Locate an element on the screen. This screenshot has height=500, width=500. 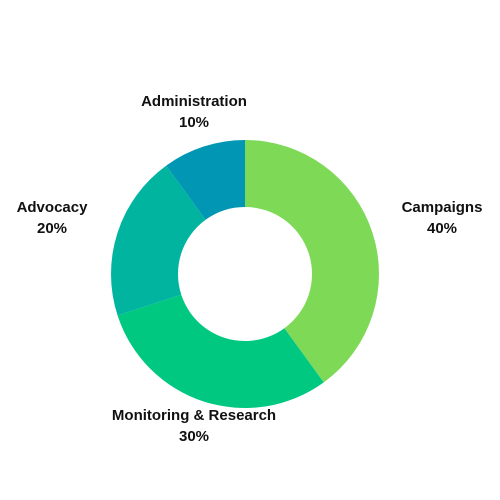
slice-label-advocacy: Advocacy is located at coordinates (53, 207).